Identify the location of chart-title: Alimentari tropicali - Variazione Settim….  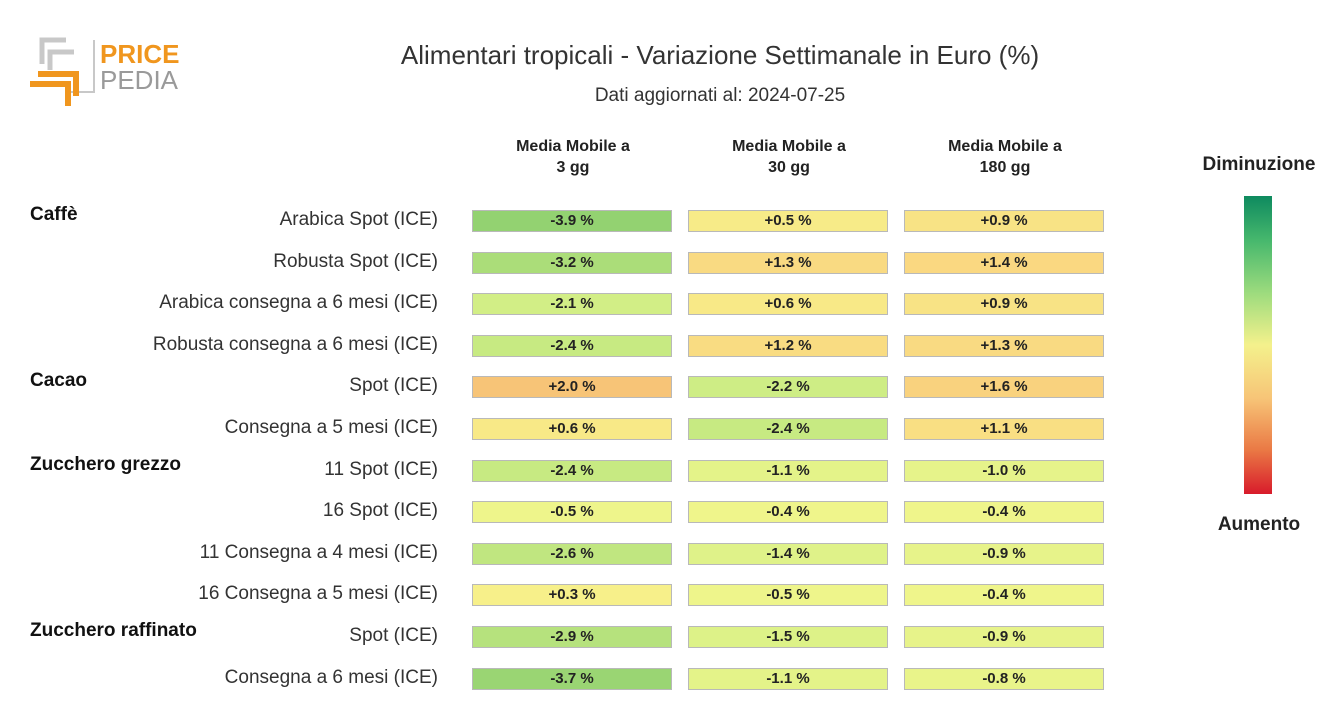
(720, 55).